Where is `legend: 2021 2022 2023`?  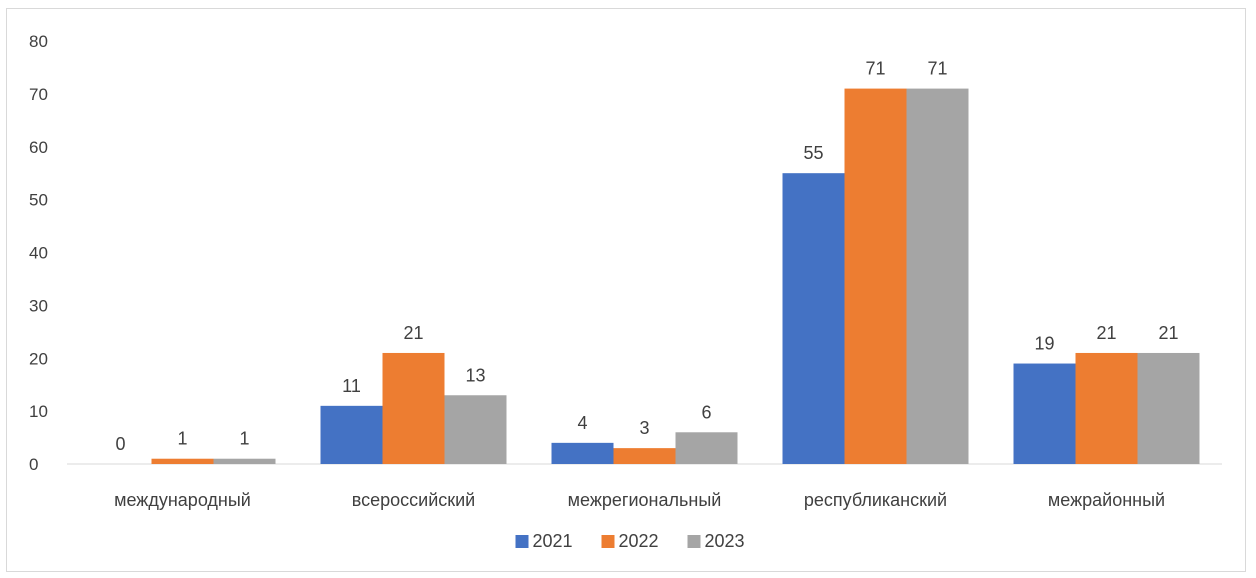
legend: 2021 2022 2023 is located at coordinates (630, 541).